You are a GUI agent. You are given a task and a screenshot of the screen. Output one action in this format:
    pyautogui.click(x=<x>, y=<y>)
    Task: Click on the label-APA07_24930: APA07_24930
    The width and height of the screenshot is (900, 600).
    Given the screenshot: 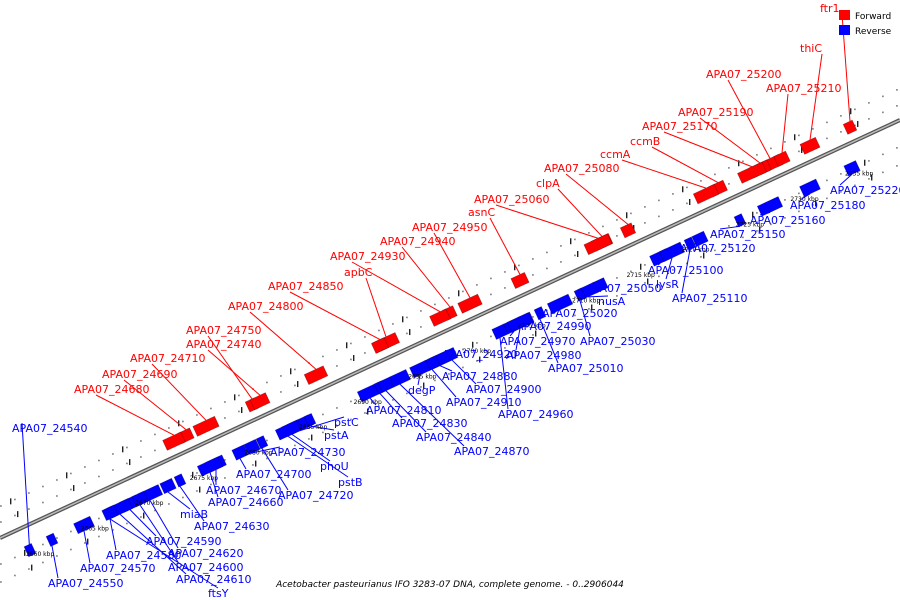 What is the action you would take?
    pyautogui.click(x=367, y=256)
    